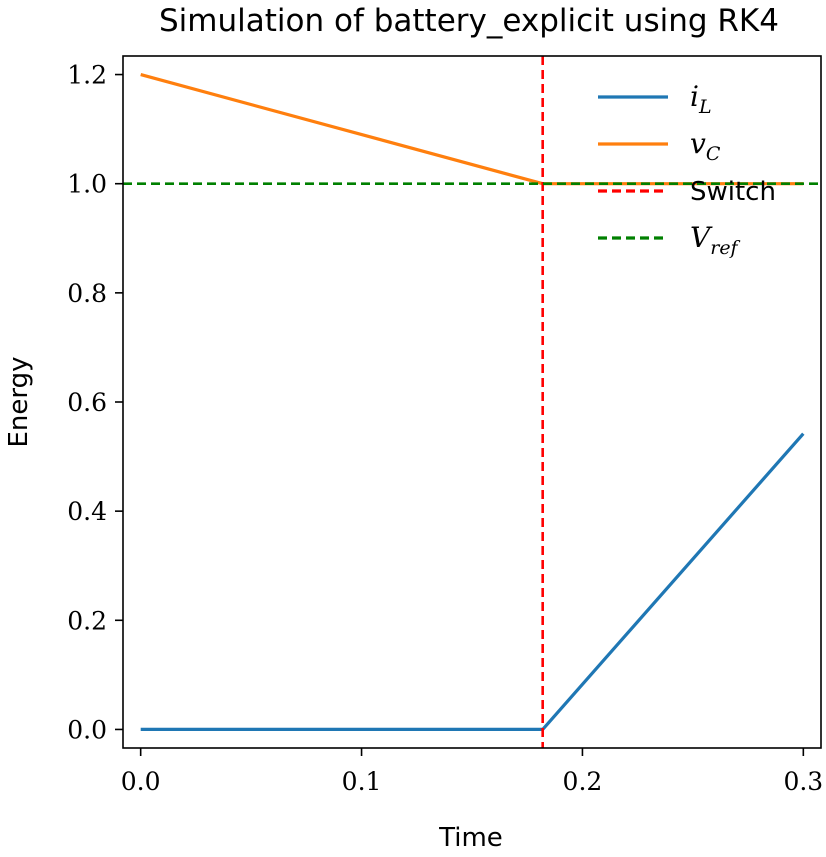 Image resolution: width=826 pixels, height=857 pixels. Describe the element at coordinates (469, 21) in the screenshot. I see `chart-title: Simulation of battery_explicit using RK4` at that location.